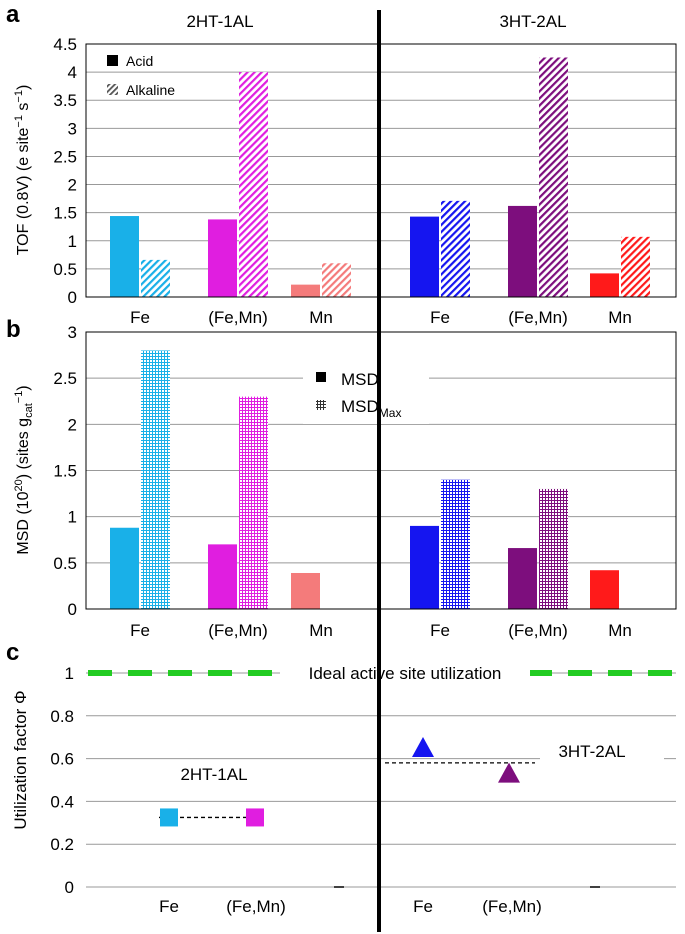 Image resolution: width=685 pixels, height=934 pixels. Describe the element at coordinates (124, 568) in the screenshot. I see `bar-msd-fe2` at that location.